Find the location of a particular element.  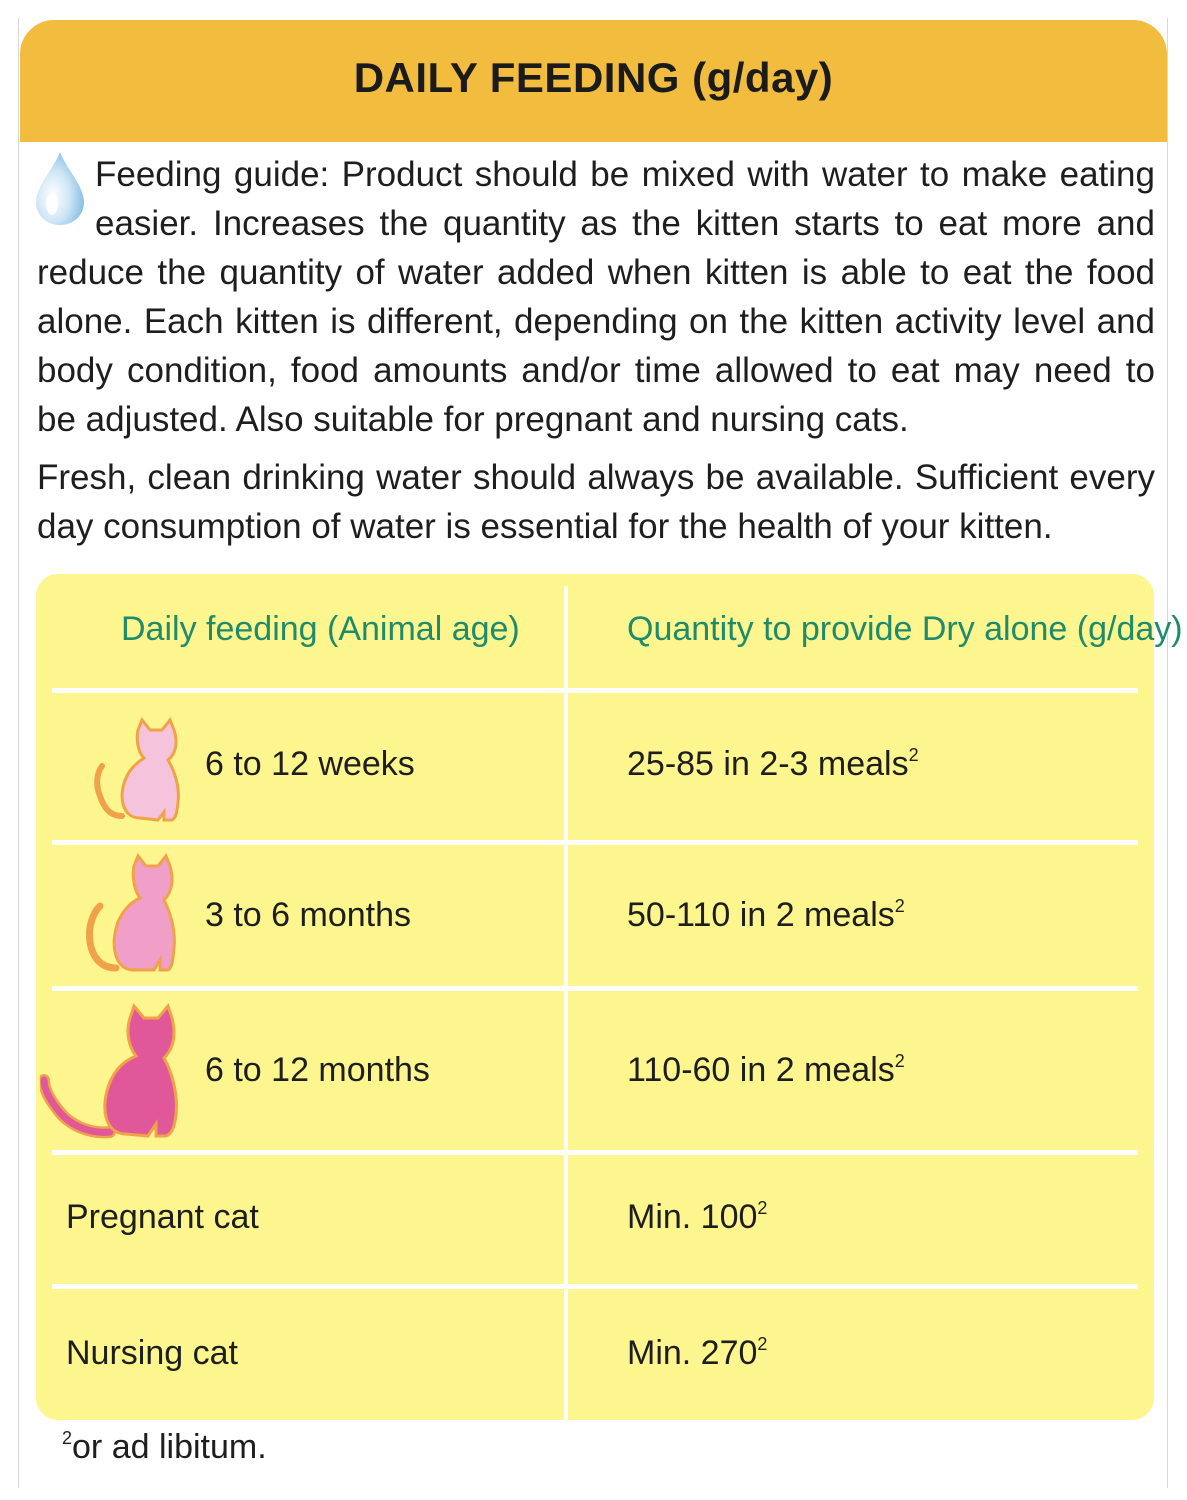

footnote-text: or ad libitum. is located at coordinates (169, 1447).